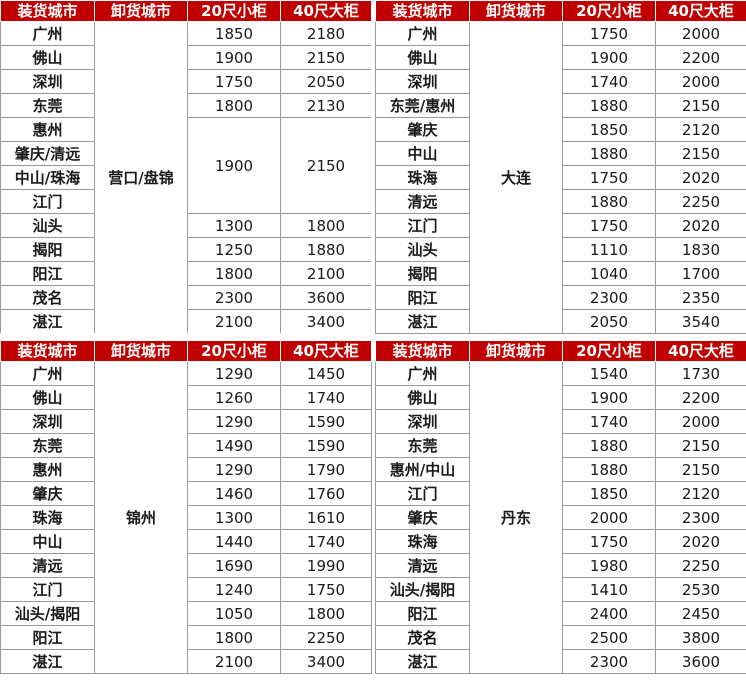  I want to click on table-row: 清远 1880 2250, so click(560, 201).